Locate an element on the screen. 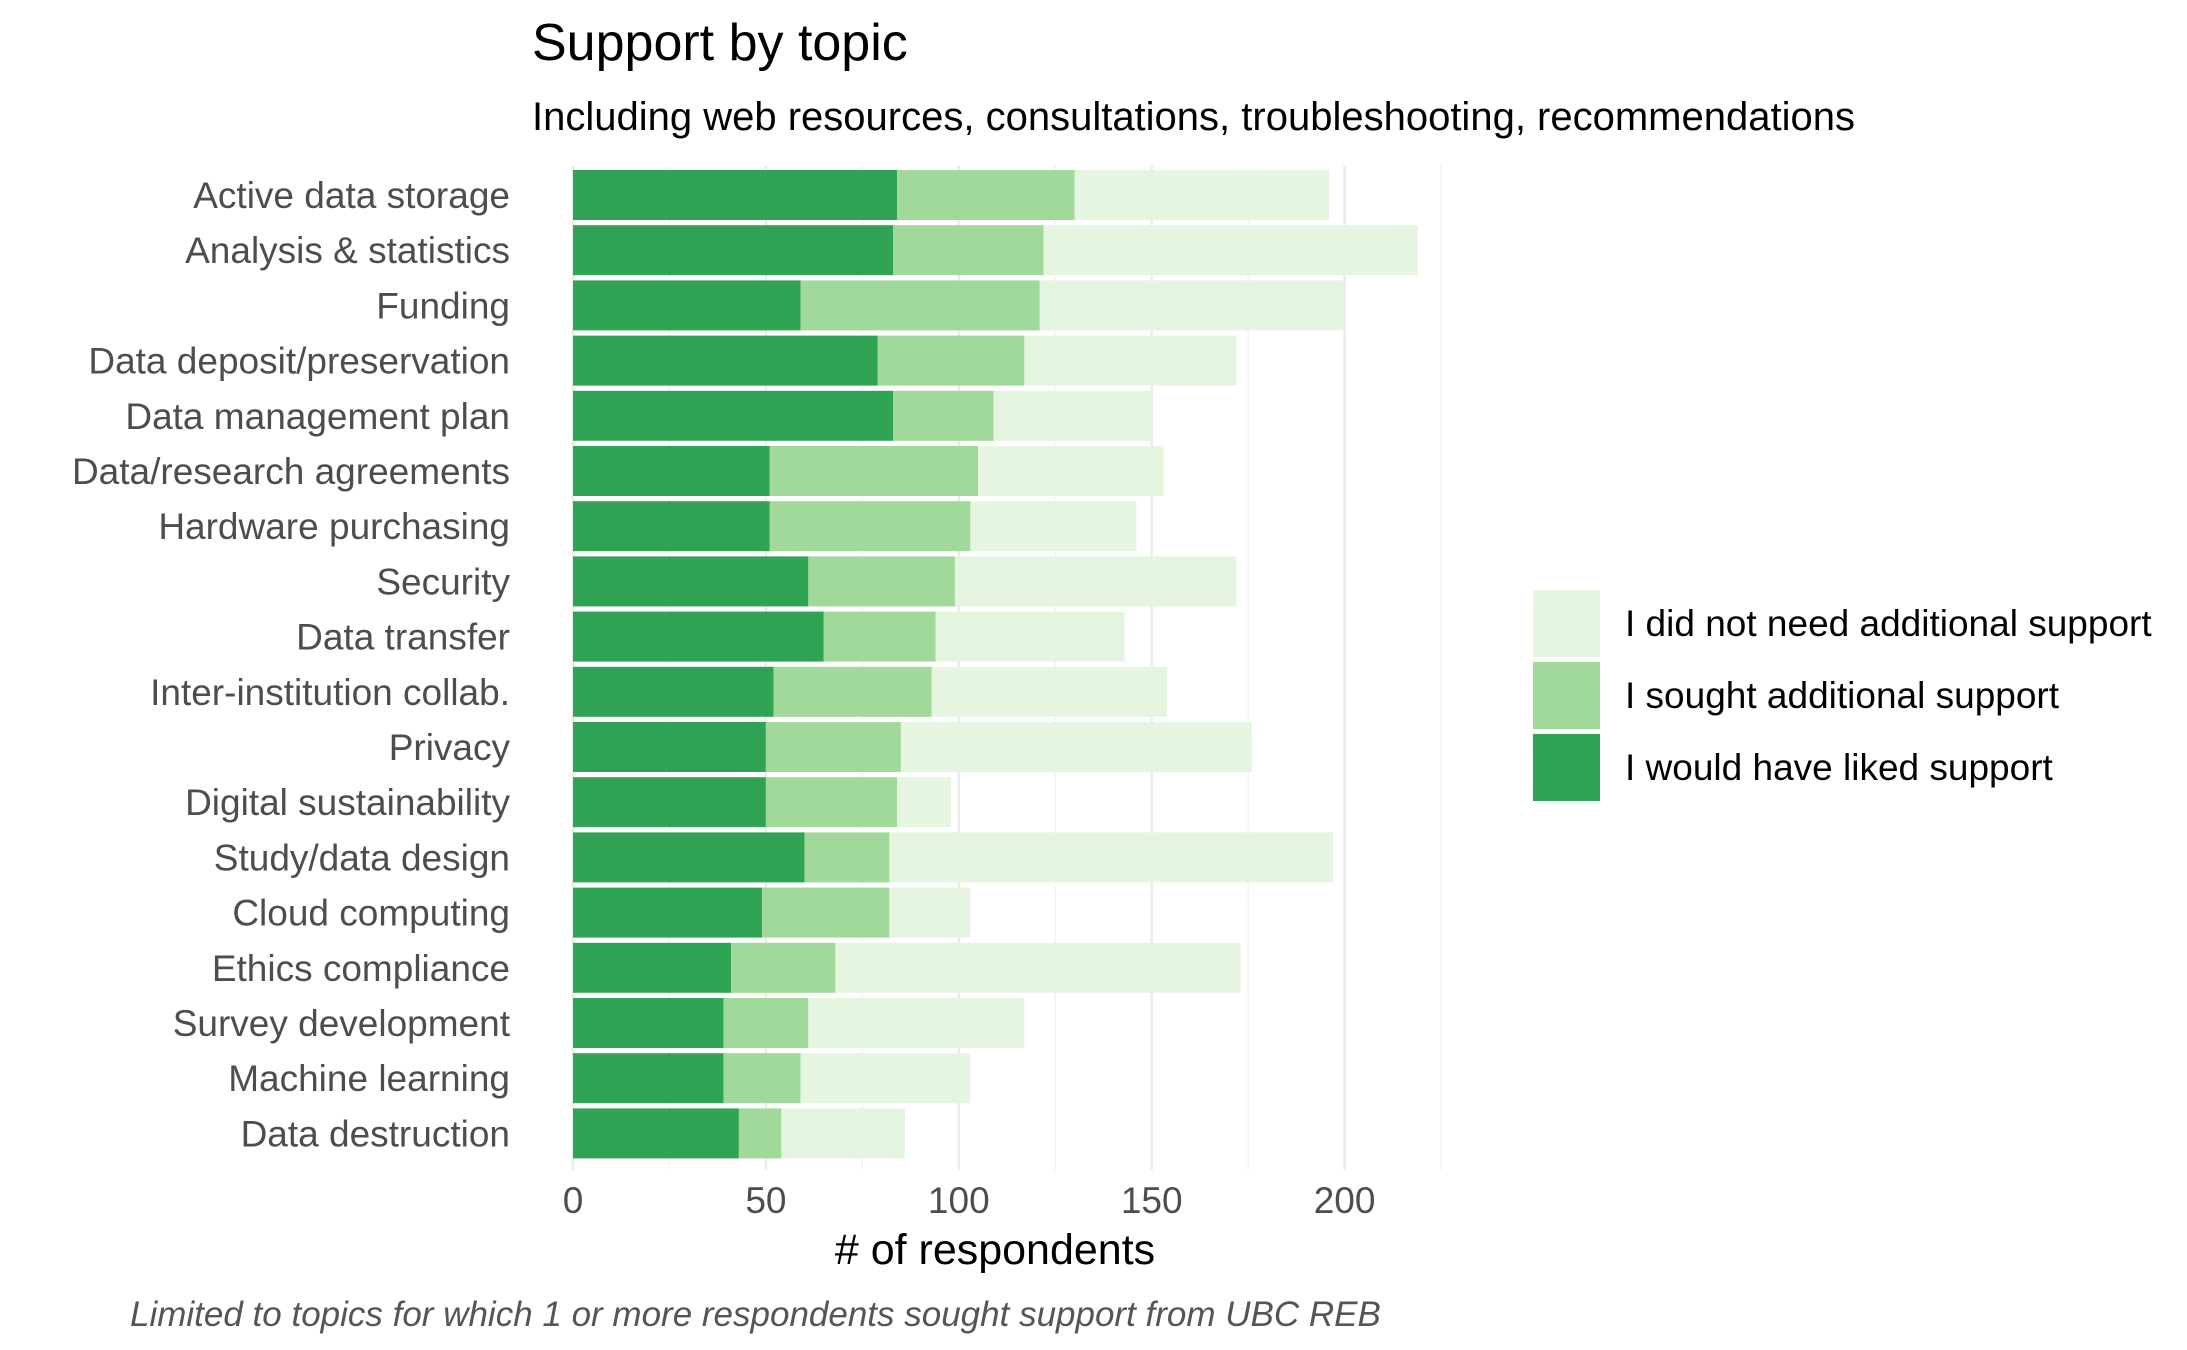 This screenshot has width=2187, height=1350. category-label: Study/data design is located at coordinates (362, 857).